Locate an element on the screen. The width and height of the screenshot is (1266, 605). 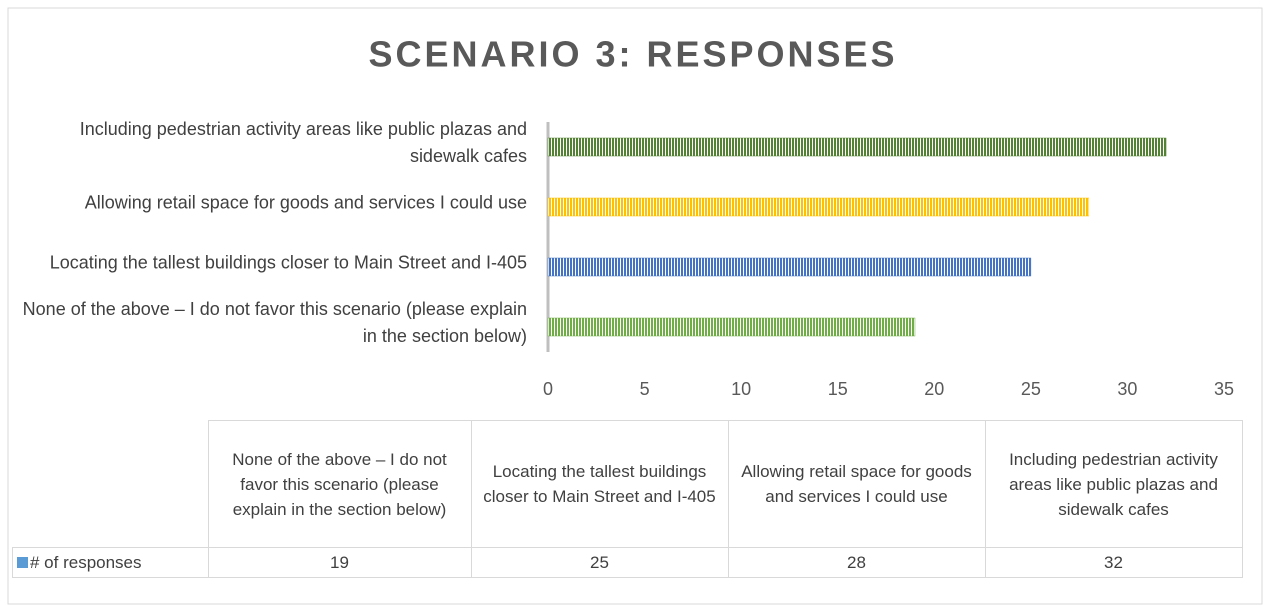
x-tick-label: 35 is located at coordinates (1224, 389).